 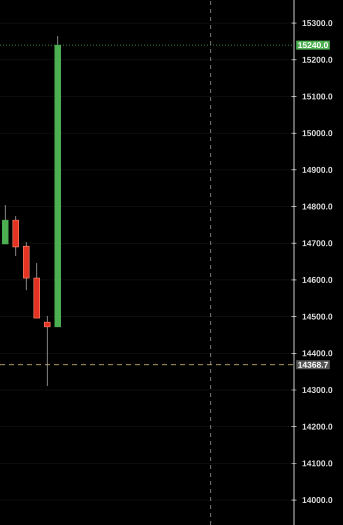 I want to click on y-tick-label: 14600.0, so click(x=317, y=279).